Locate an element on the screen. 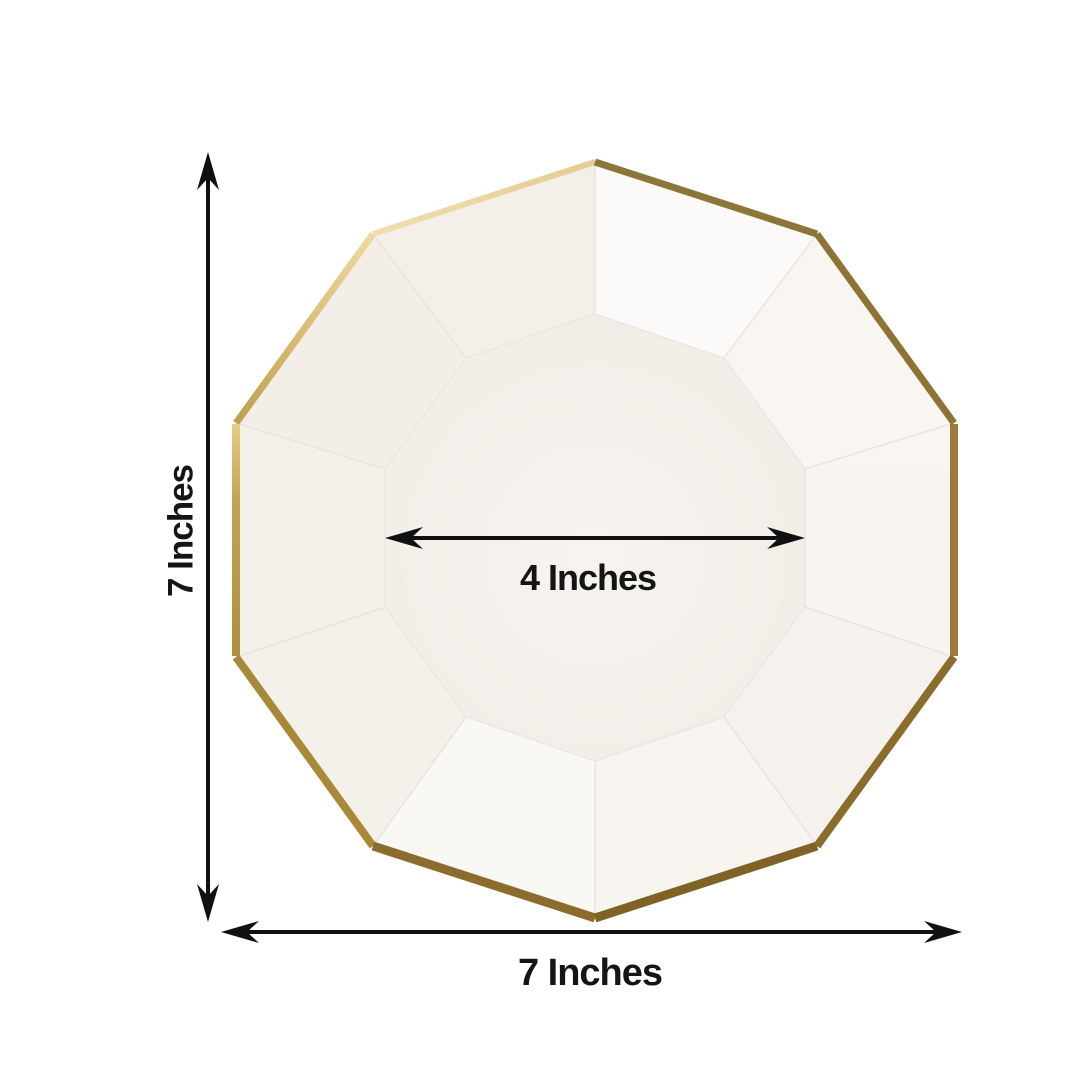 The width and height of the screenshot is (1080, 1080). inner-diameter-label: 4 Inches is located at coordinates (588, 577).